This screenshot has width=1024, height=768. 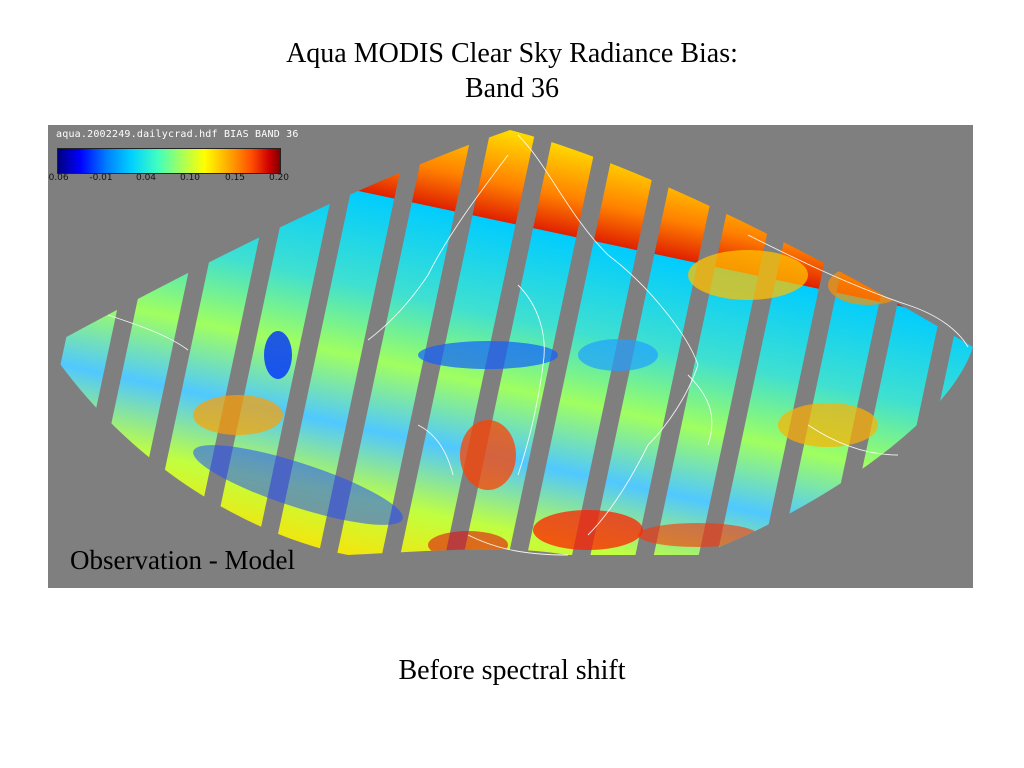 I want to click on slide-title-line2: Band 36, so click(x=512, y=88).